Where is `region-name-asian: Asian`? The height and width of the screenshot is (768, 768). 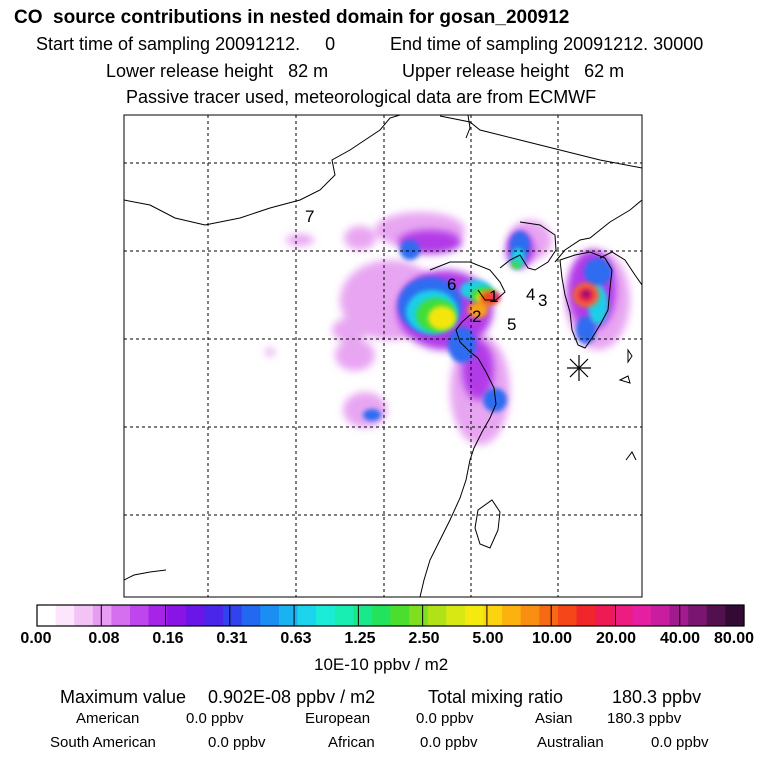 region-name-asian: Asian is located at coordinates (554, 718).